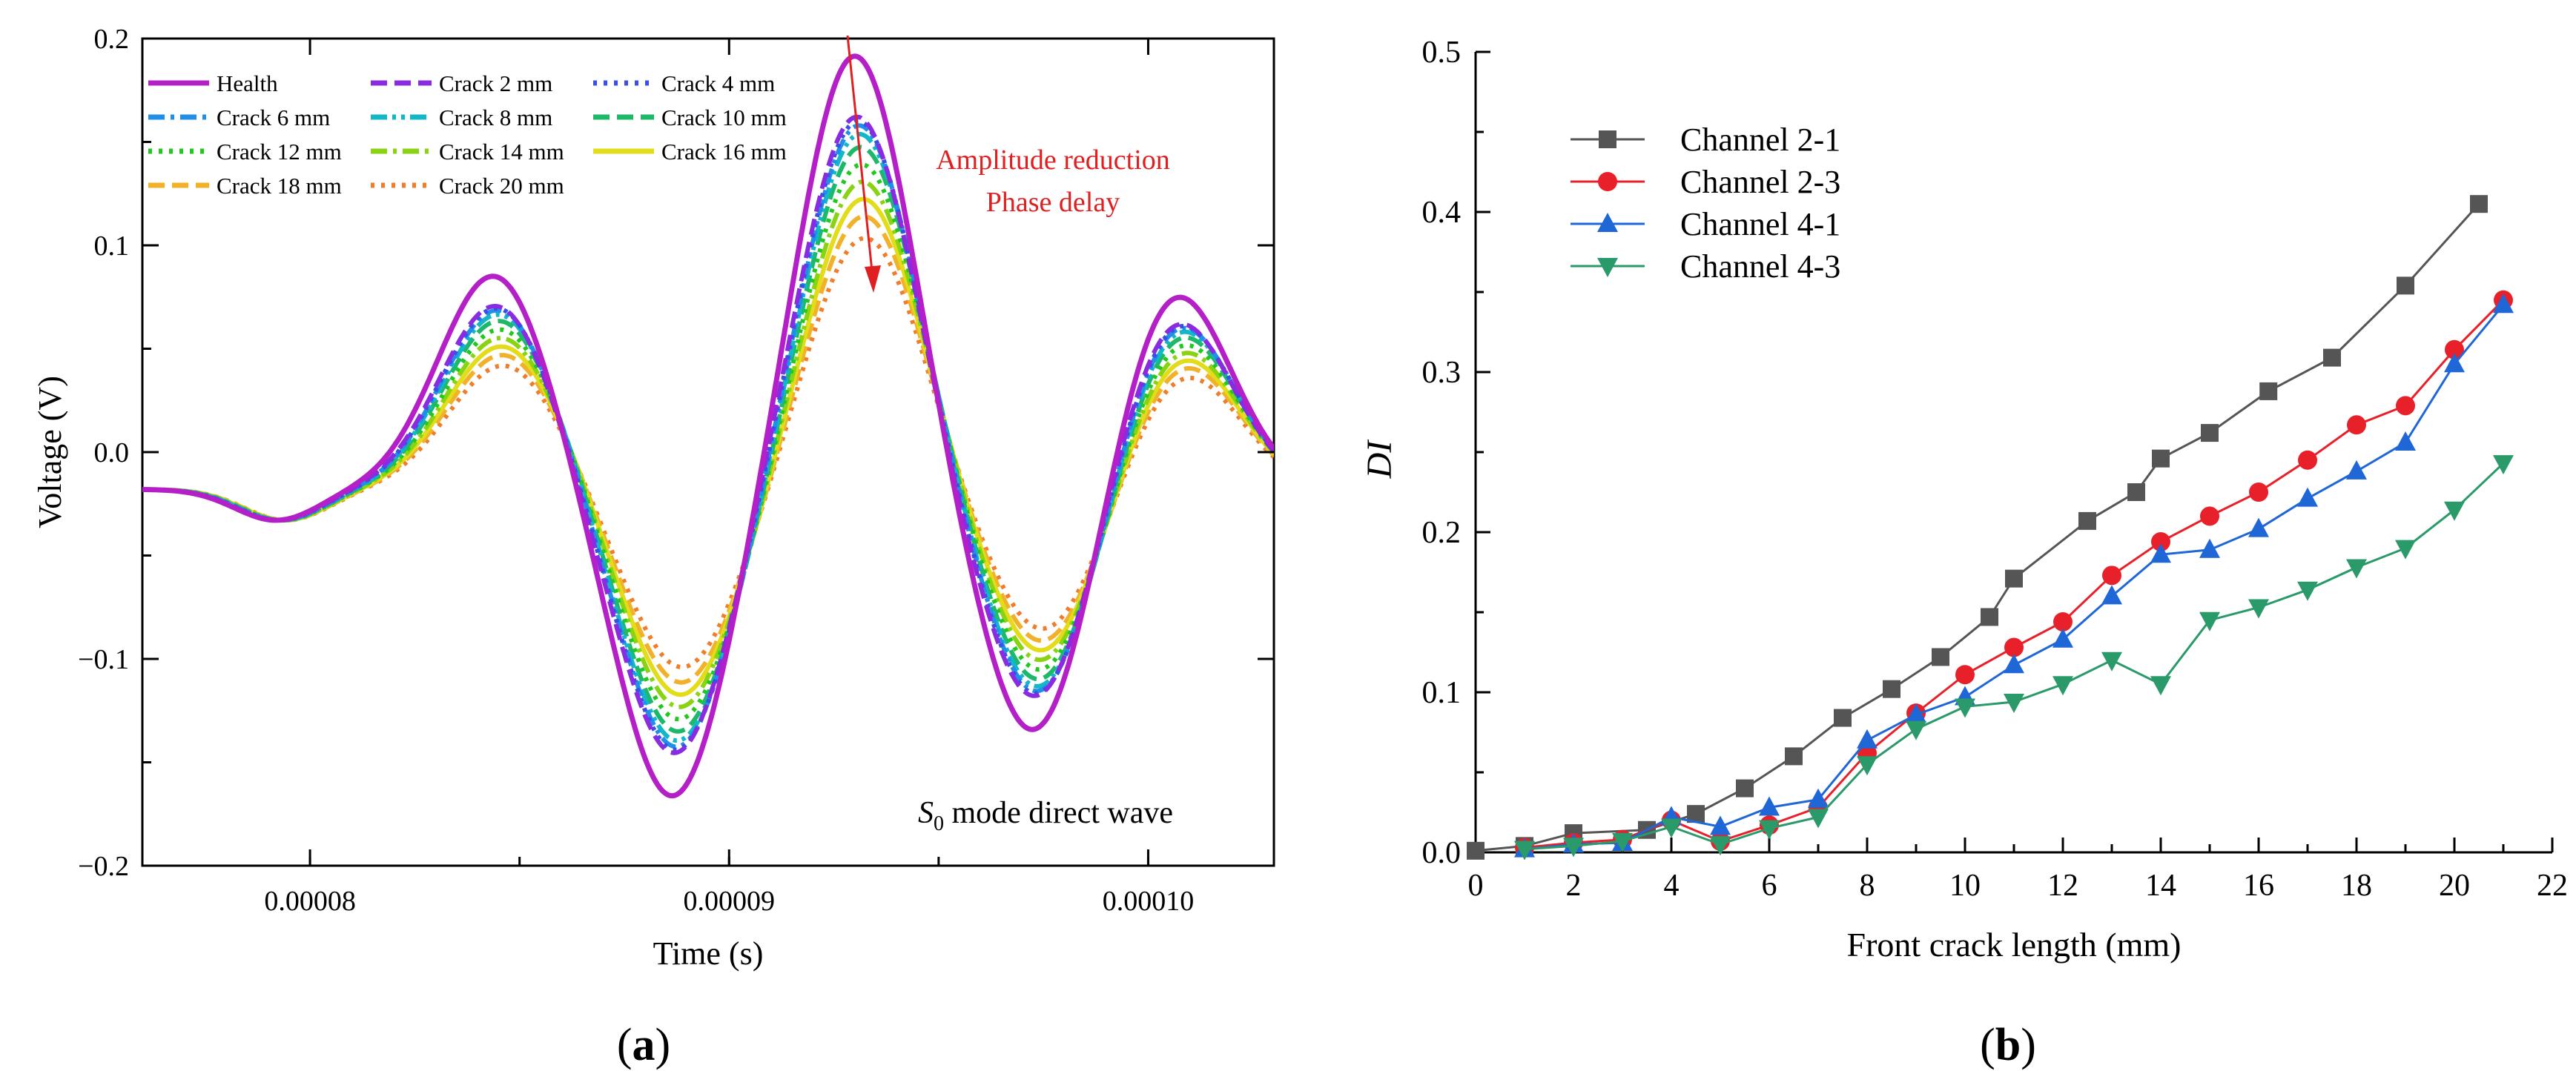 The image size is (2576, 1071). I want to click on legend-label-a: Crack 2 mm, so click(495, 83).